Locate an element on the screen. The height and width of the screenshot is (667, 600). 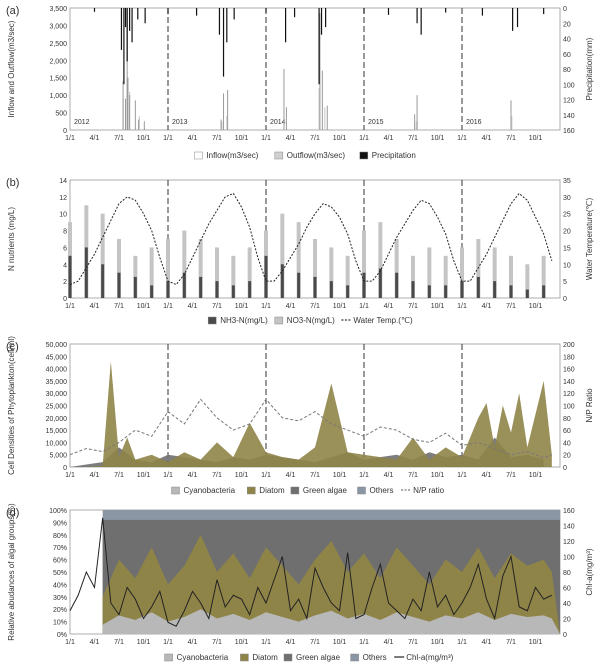
diatom-area is located at coordinates (311, 414).